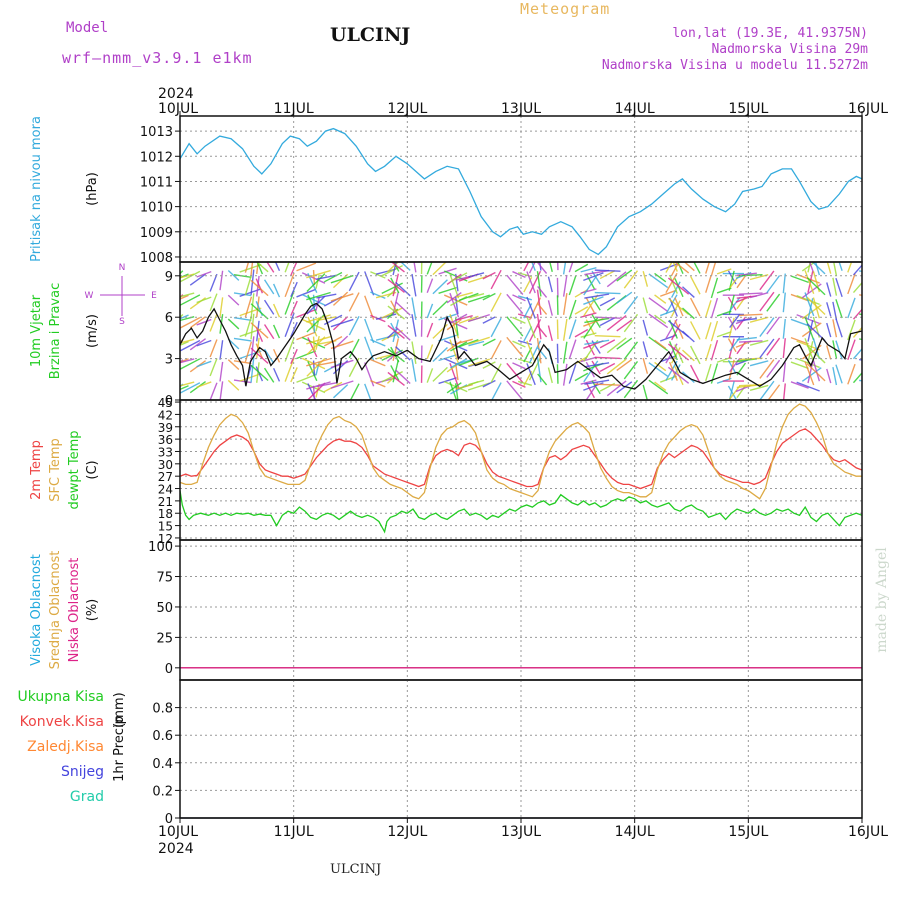 Image resolution: width=900 pixels, height=900 pixels. I want to click on x-tick-label: 10JUL, so click(178, 832).